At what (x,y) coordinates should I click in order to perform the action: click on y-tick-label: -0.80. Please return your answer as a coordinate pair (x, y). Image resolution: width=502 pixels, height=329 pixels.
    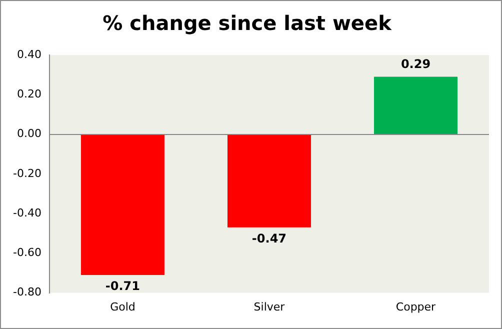
    Looking at the image, I should click on (27, 292).